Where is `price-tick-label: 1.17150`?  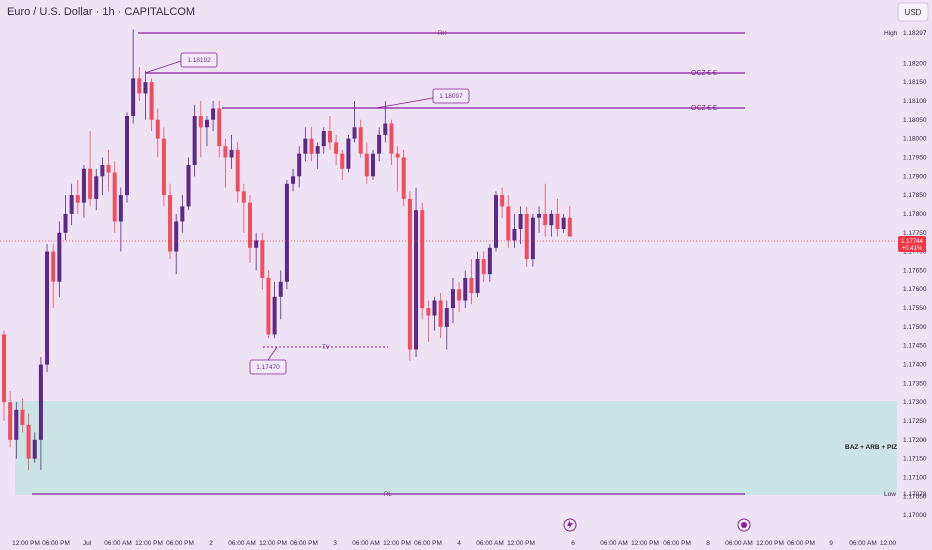
price-tick-label: 1.17150 is located at coordinates (915, 459).